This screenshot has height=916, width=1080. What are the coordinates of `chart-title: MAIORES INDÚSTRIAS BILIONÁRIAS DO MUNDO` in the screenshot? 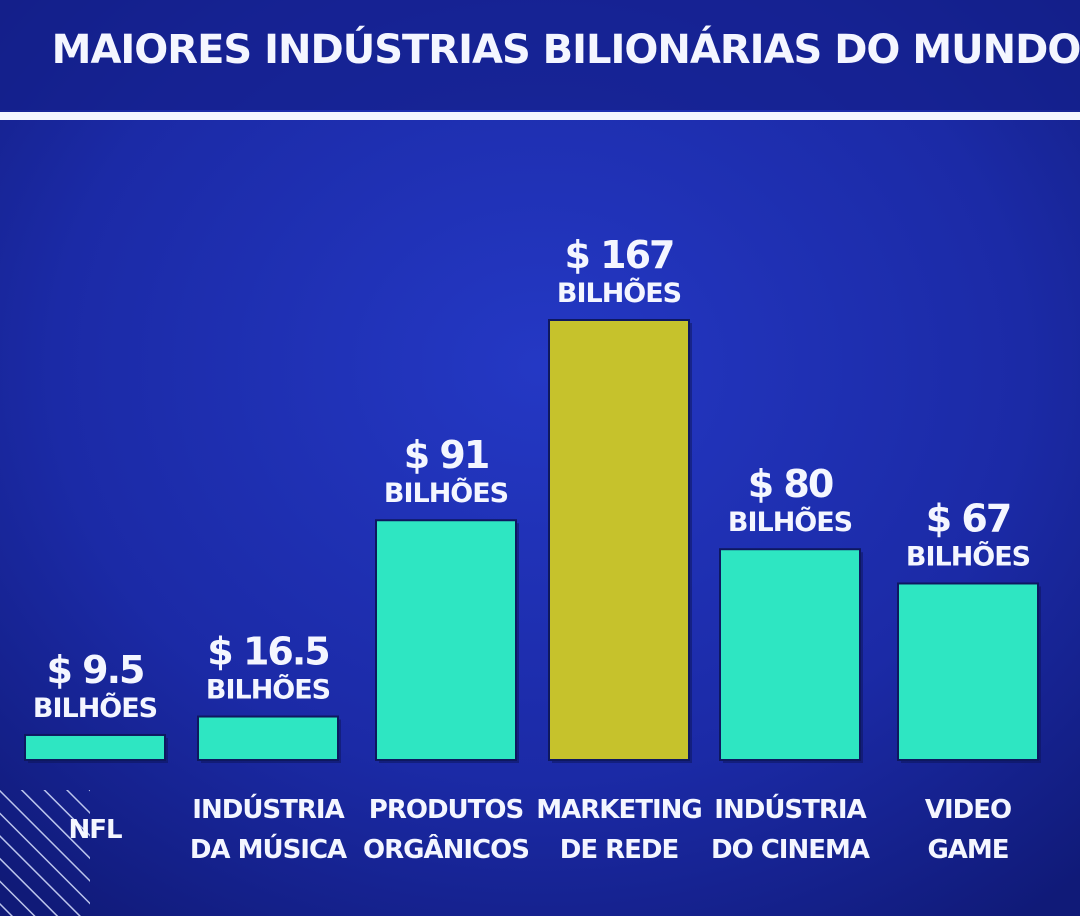 It's located at (566, 49).